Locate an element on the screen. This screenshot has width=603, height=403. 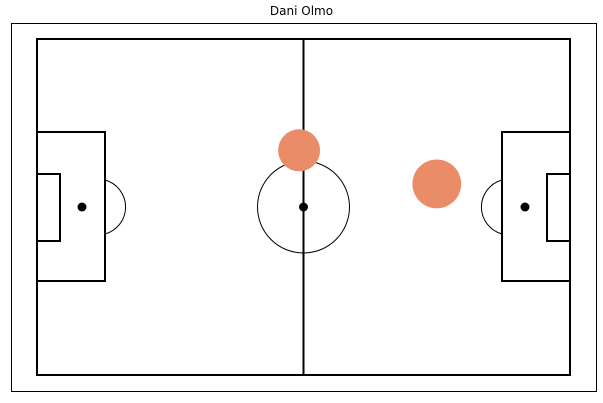
center-spot is located at coordinates (303, 207).